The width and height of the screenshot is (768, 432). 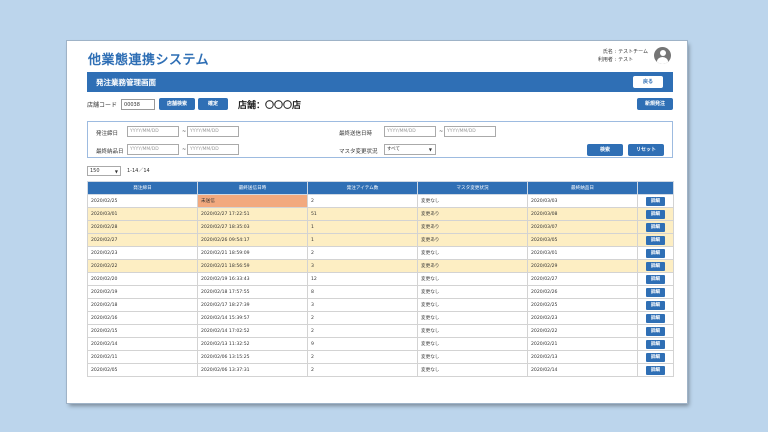 What do you see at coordinates (605, 150) in the screenshot?
I see `search-button: 検索` at bounding box center [605, 150].